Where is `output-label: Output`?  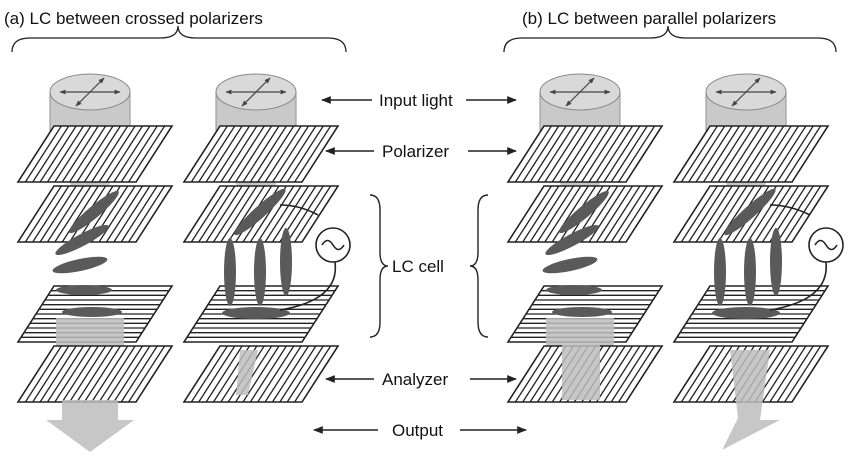
output-label: Output is located at coordinates (417, 430).